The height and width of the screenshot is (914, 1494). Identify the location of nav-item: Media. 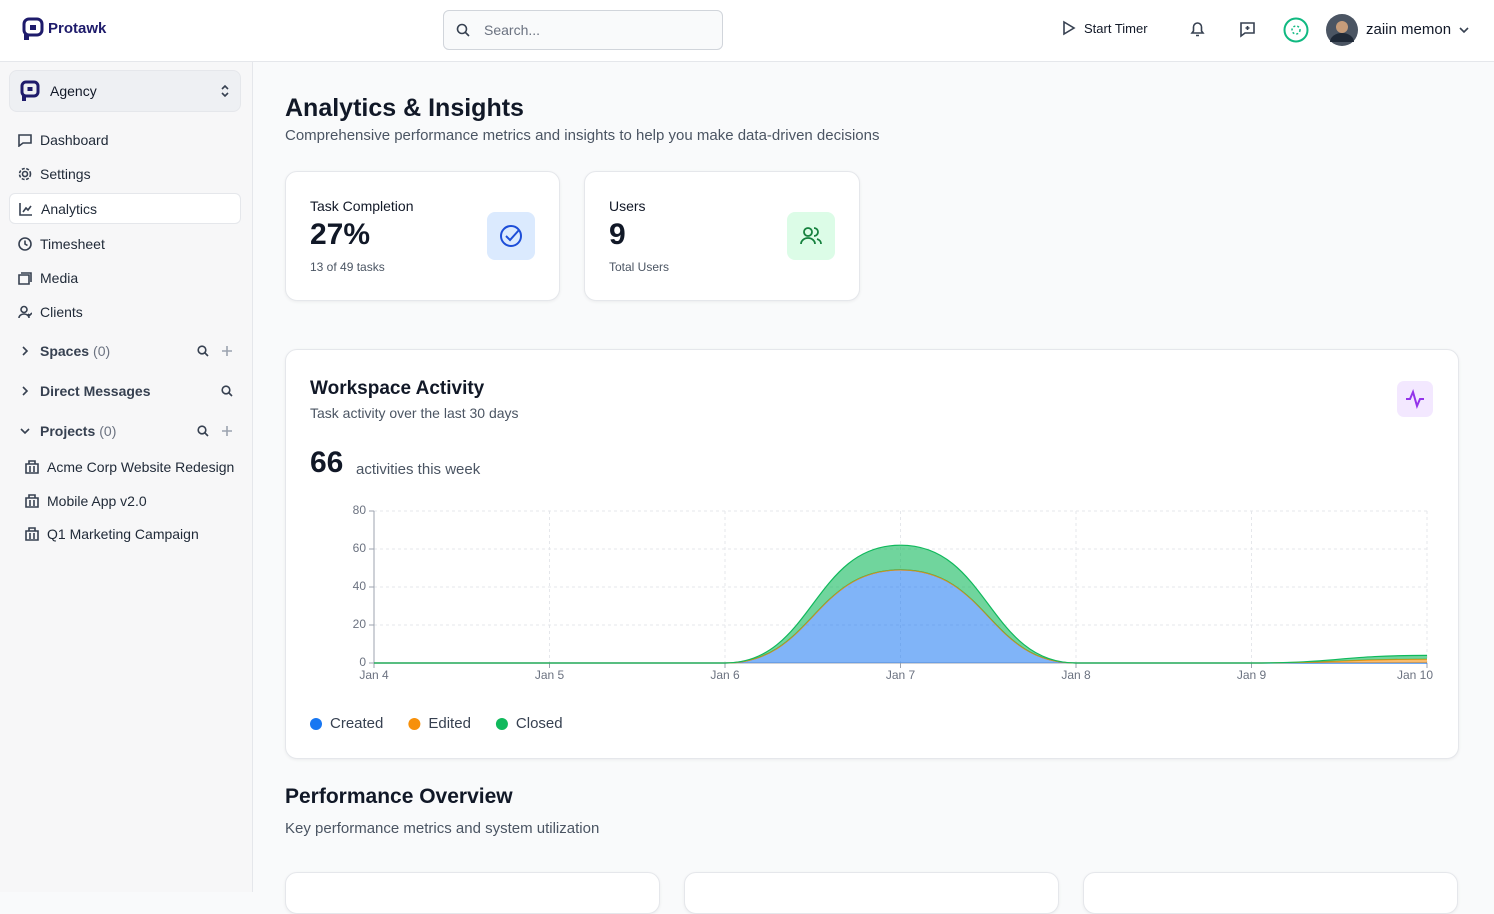
(125, 277).